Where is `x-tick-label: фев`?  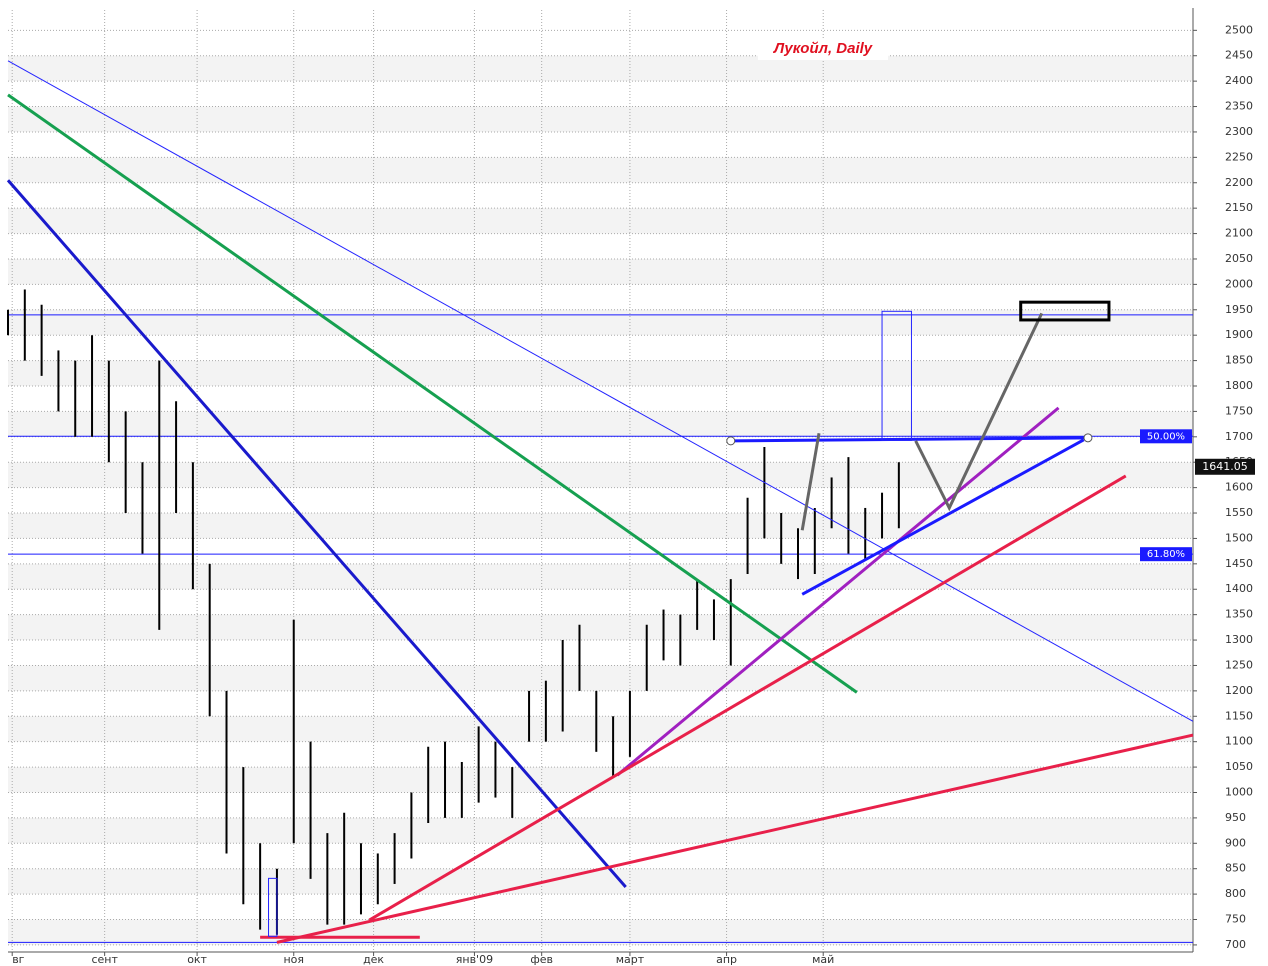 x-tick-label: фев is located at coordinates (541, 959).